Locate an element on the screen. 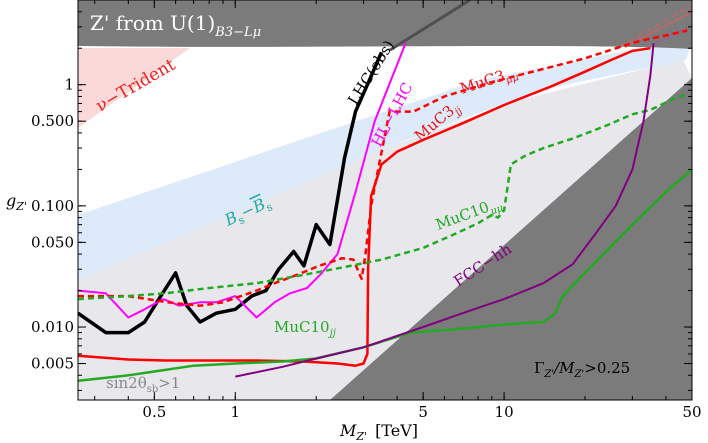 Image resolution: width=708 pixels, height=443 pixels. region-trident is located at coordinates (134, 88).